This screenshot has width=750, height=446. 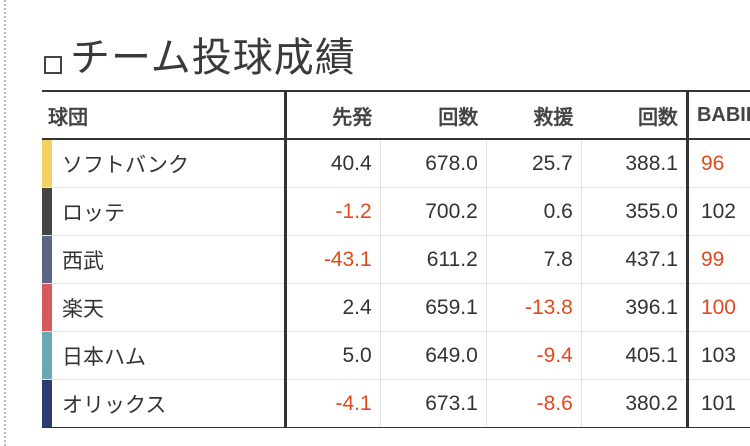 I want to click on table-row: 日本ハム 5.0 649.0 -9.4 405.1 103, so click(x=396, y=355).